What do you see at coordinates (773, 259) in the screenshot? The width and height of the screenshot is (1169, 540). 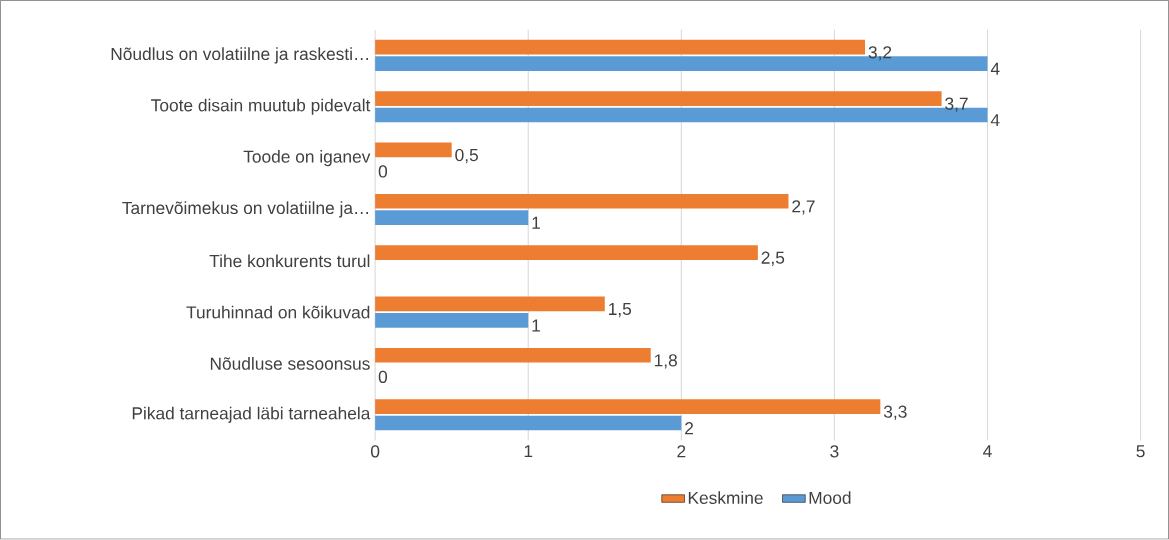 I see `data-label: 2,5` at bounding box center [773, 259].